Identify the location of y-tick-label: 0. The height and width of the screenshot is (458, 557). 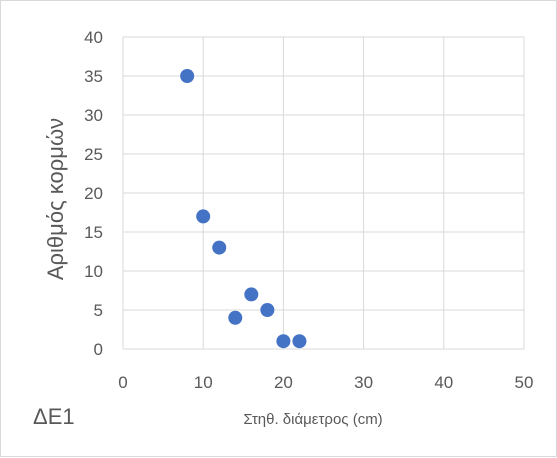
(98, 349).